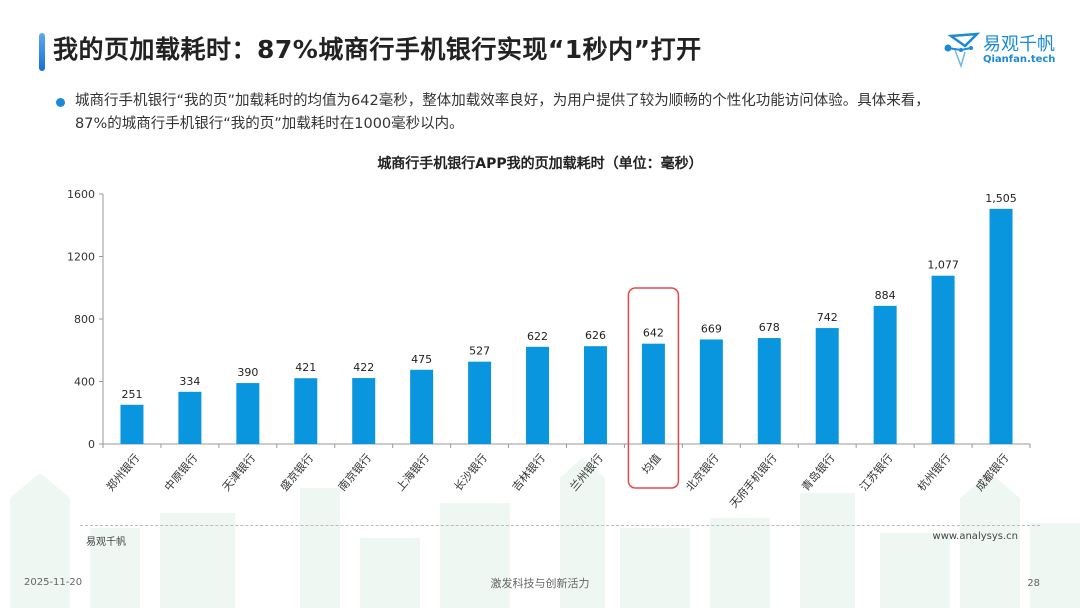 This screenshot has width=1080, height=608. I want to click on x-category-label: 江苏银行, so click(875, 472).